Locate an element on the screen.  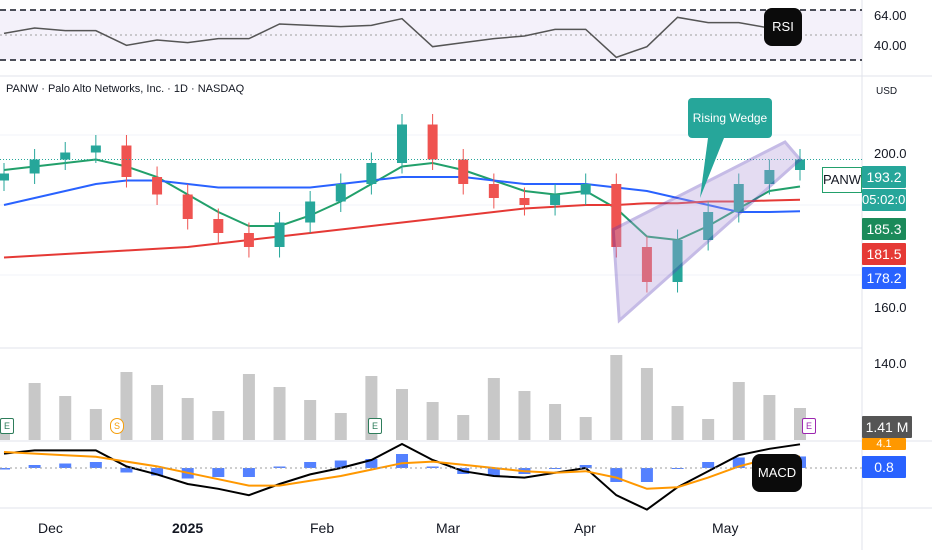
price-tick-200: 200.0 is located at coordinates (890, 153).